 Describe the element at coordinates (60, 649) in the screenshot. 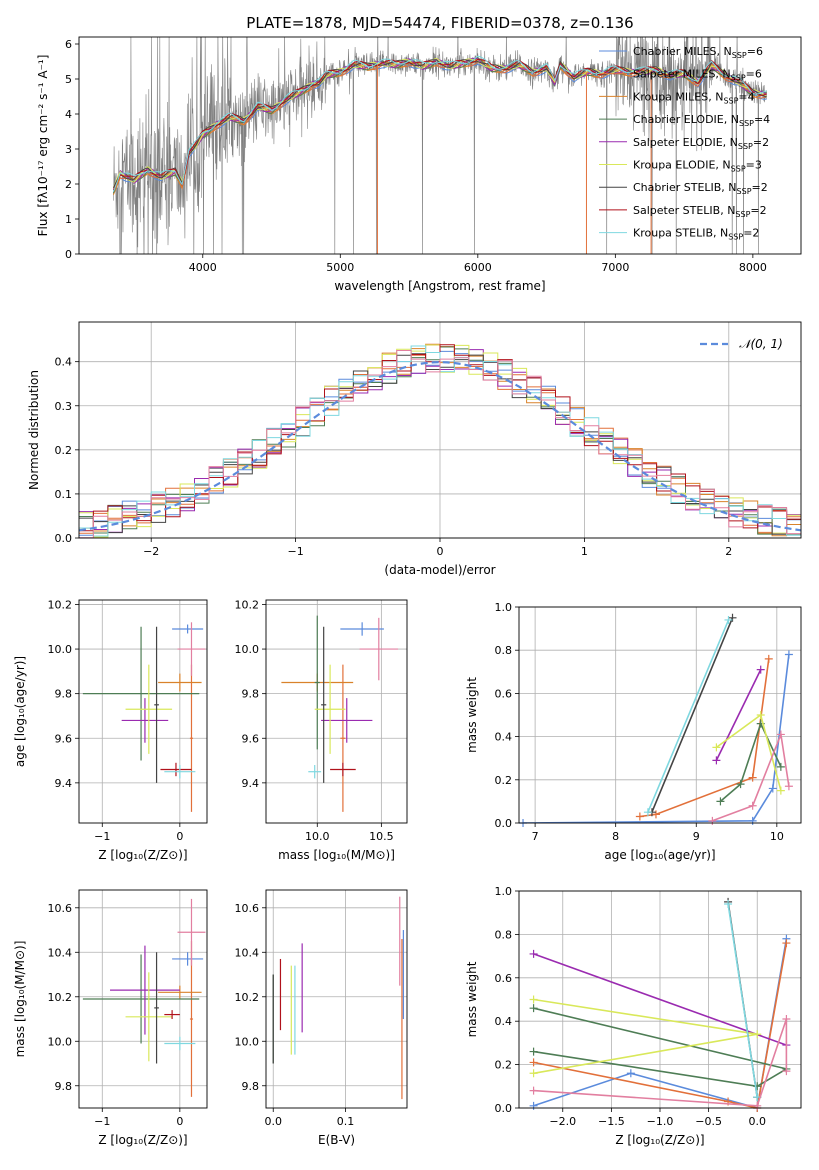

I see `age-vs-z-ytick-label: 10.0` at that location.